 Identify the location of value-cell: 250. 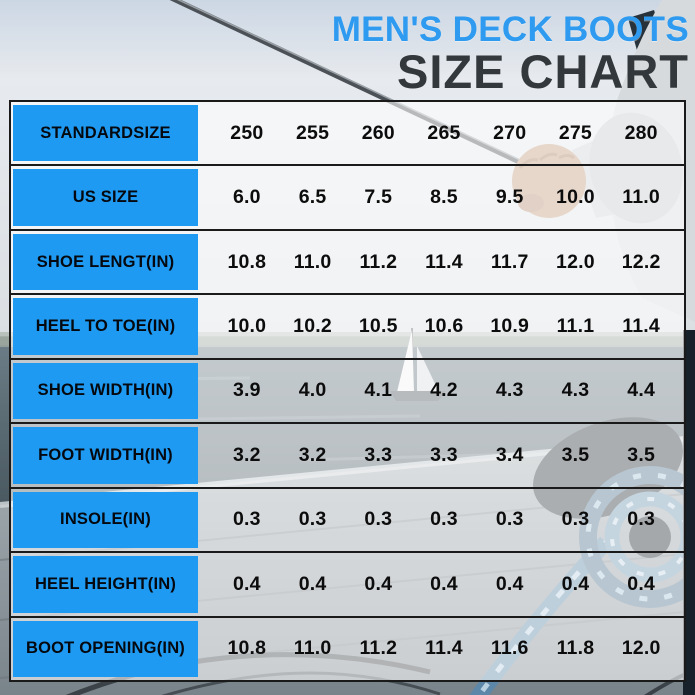
(247, 132).